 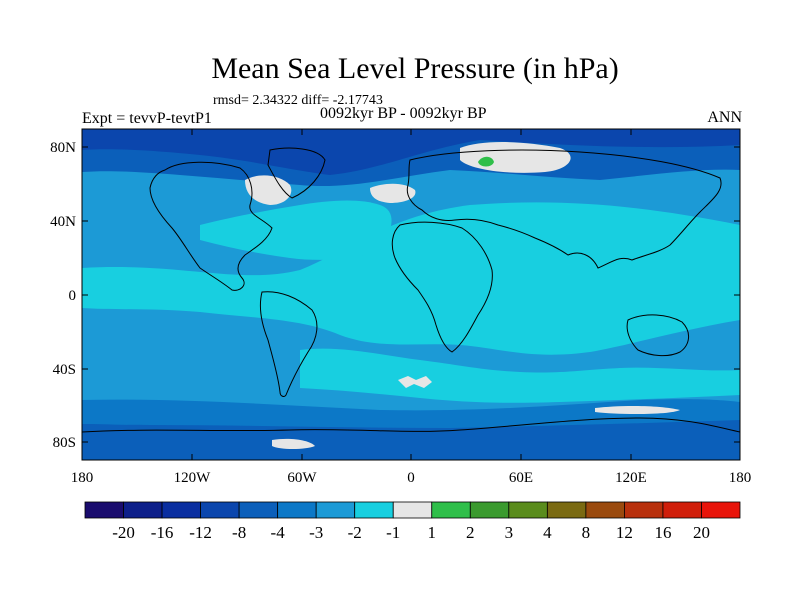 What do you see at coordinates (73, 296) in the screenshot?
I see `lat-tick-label: 0` at bounding box center [73, 296].